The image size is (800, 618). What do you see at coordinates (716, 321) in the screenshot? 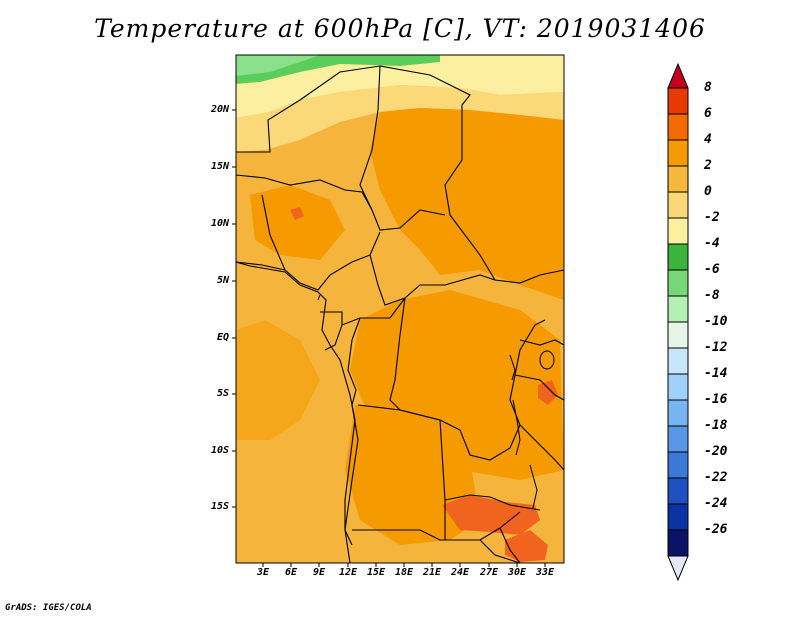
I see `colorbar-label: -10` at bounding box center [716, 321].